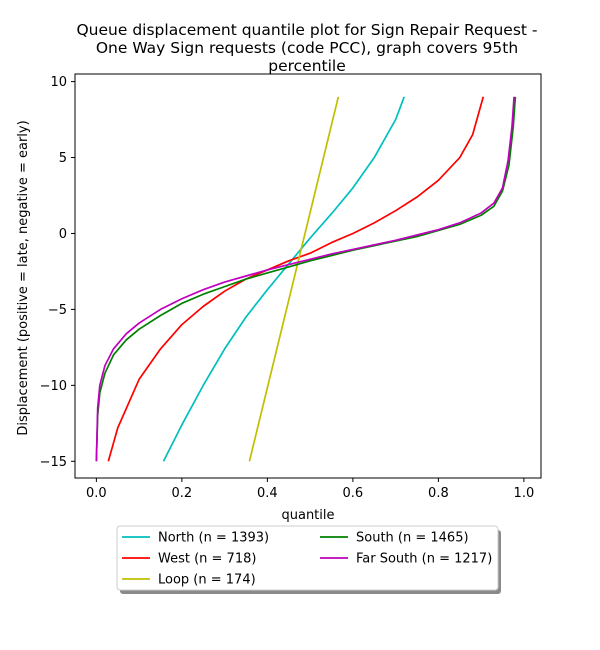  What do you see at coordinates (353, 493) in the screenshot?
I see `x-tick-label: 0.6` at bounding box center [353, 493].